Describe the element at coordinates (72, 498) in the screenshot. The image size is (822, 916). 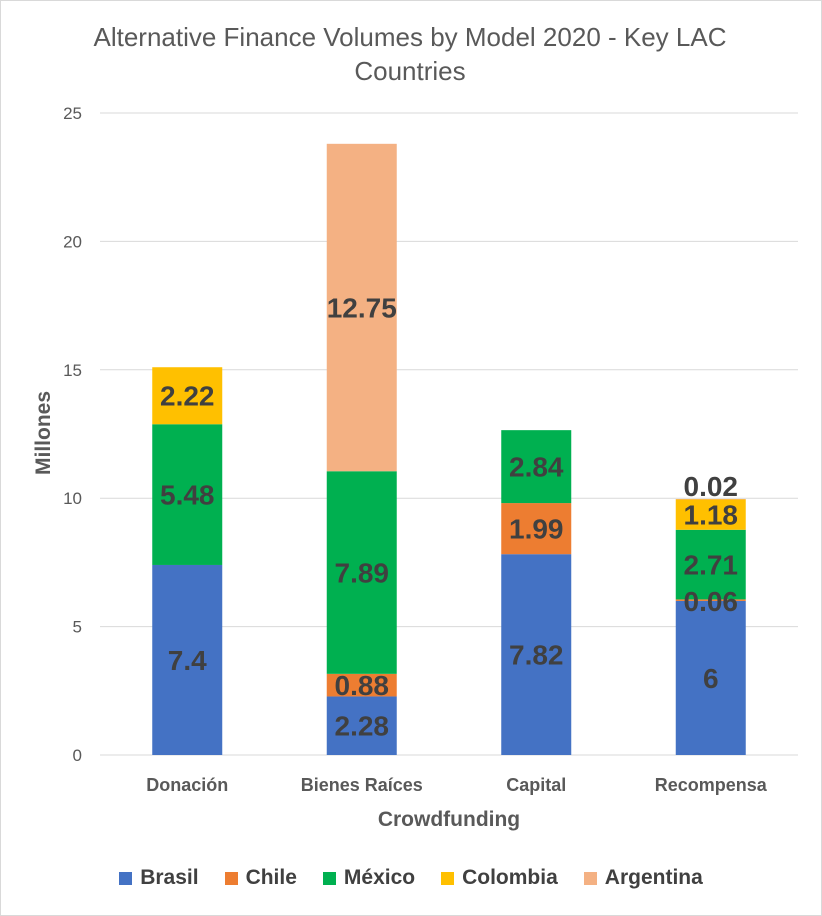
I see `y-tick-label: 10` at that location.